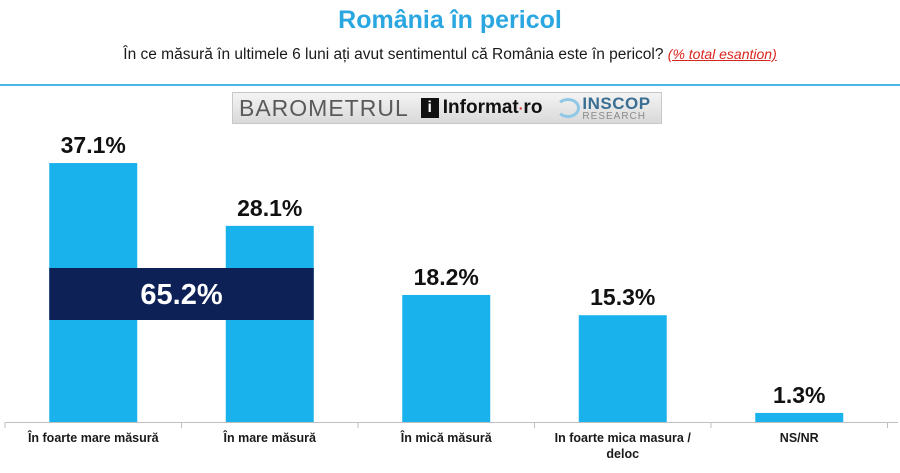 This screenshot has height=473, width=900. Describe the element at coordinates (533, 107) in the screenshot. I see `informat-logo-suffix: ro` at that location.